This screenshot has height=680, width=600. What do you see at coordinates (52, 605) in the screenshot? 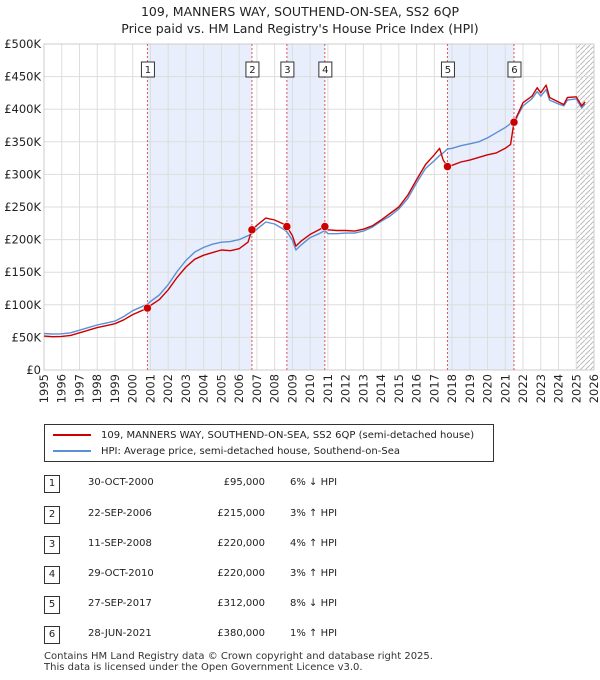
I see `sale-number: 5` at bounding box center [52, 605].